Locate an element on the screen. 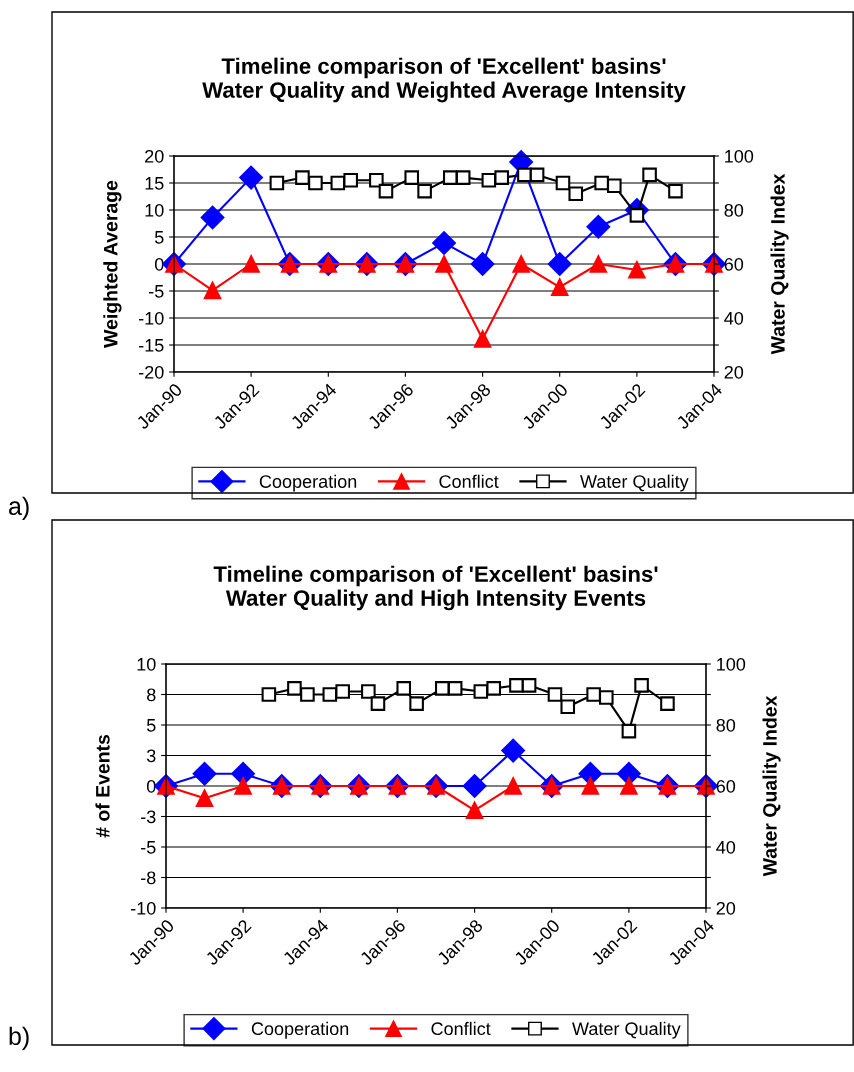 Image resolution: width=854 pixels, height=1072 pixels. y-tick-label: -3 is located at coordinates (148, 817).